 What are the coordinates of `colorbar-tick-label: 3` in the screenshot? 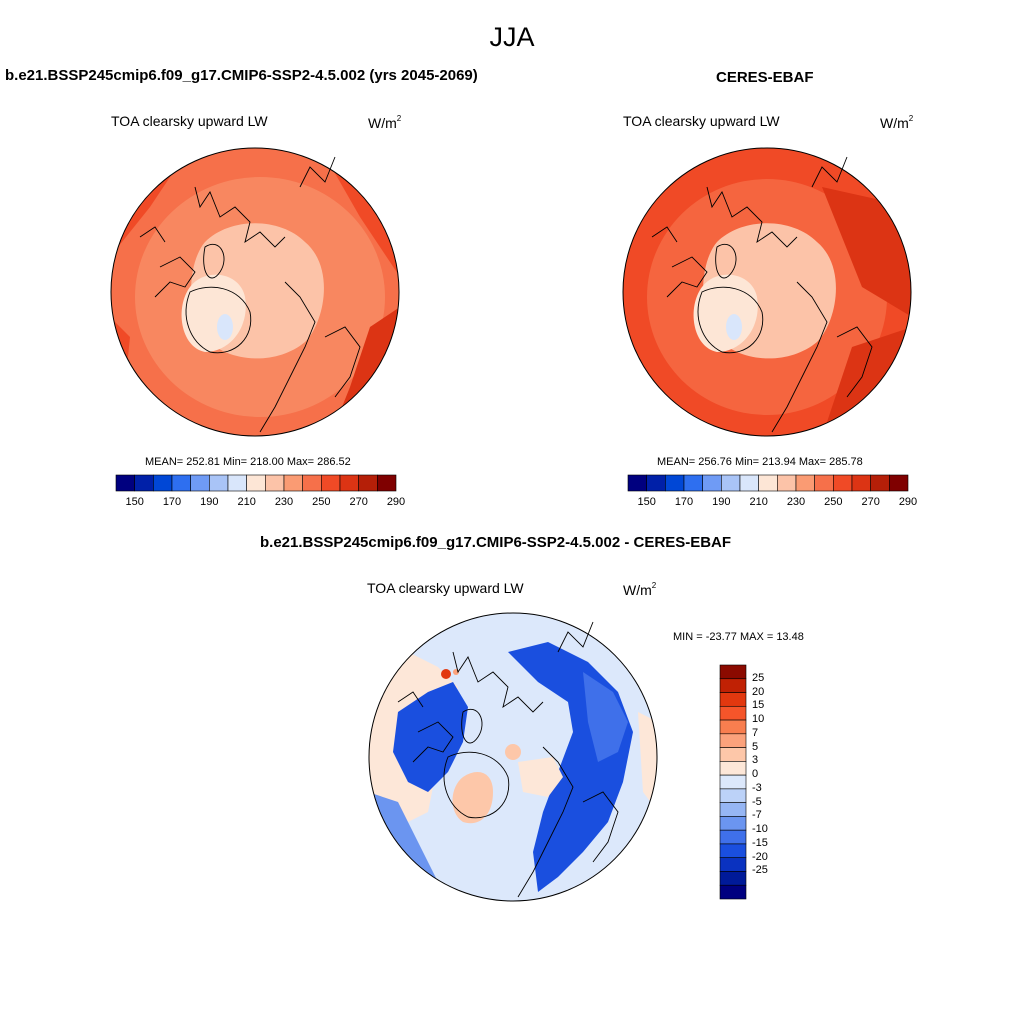 It's located at (755, 760).